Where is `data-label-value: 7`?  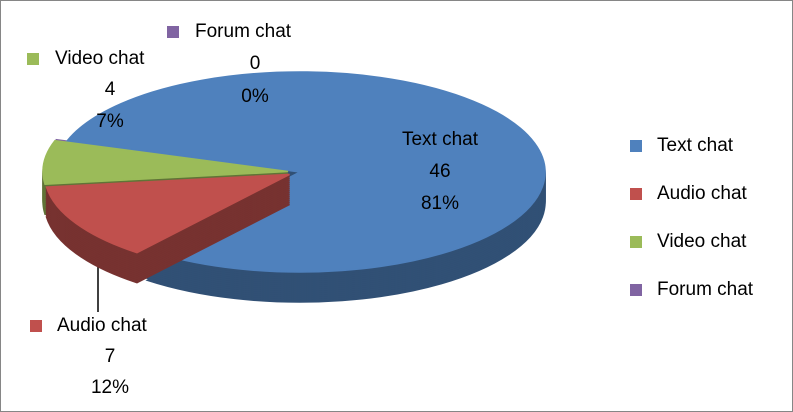
data-label-value: 7 is located at coordinates (110, 356).